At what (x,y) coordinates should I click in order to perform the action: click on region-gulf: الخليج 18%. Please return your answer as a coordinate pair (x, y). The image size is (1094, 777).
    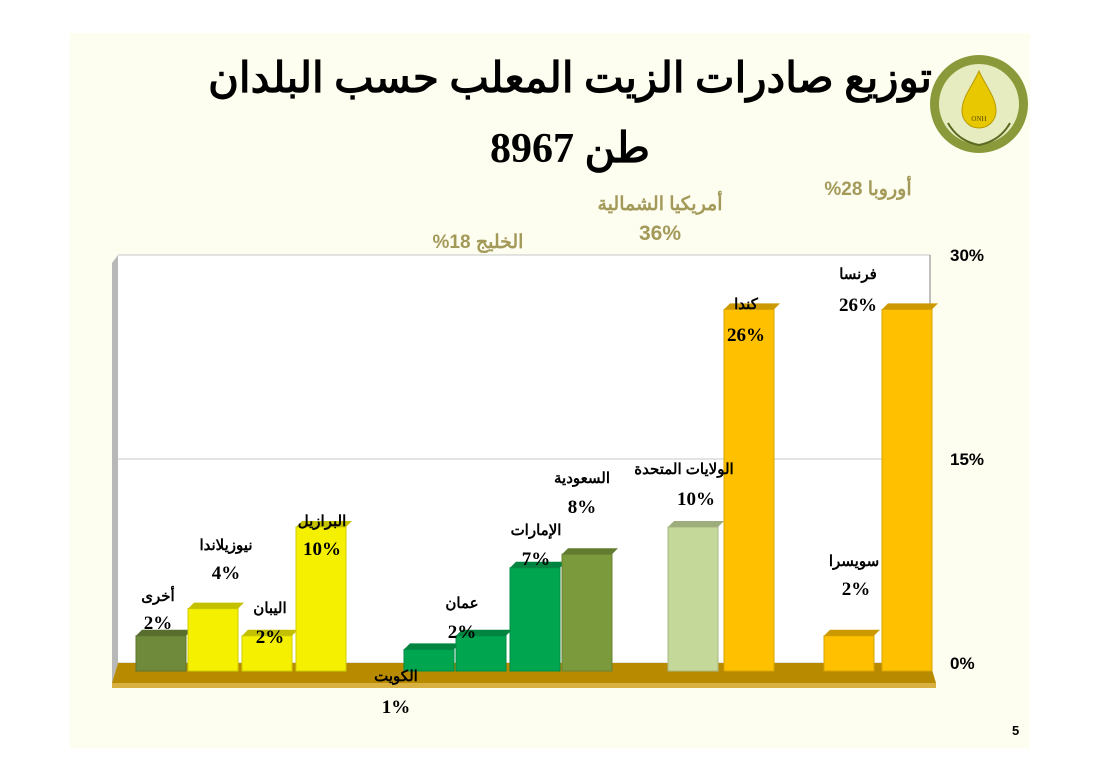
    Looking at the image, I should click on (478, 242).